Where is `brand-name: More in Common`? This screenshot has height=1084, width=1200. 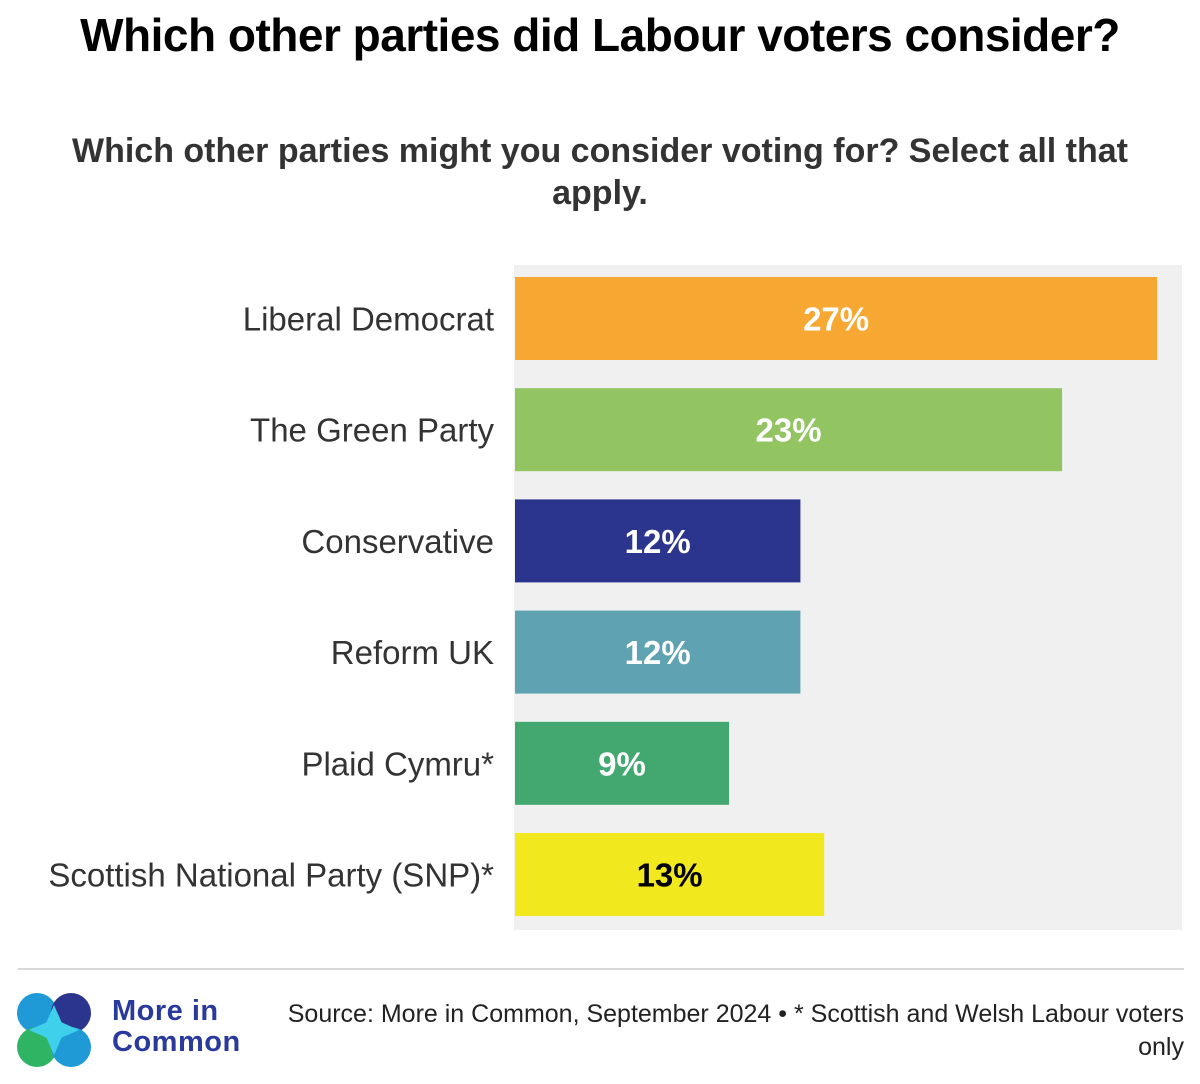 brand-name: More in Common is located at coordinates (176, 1027).